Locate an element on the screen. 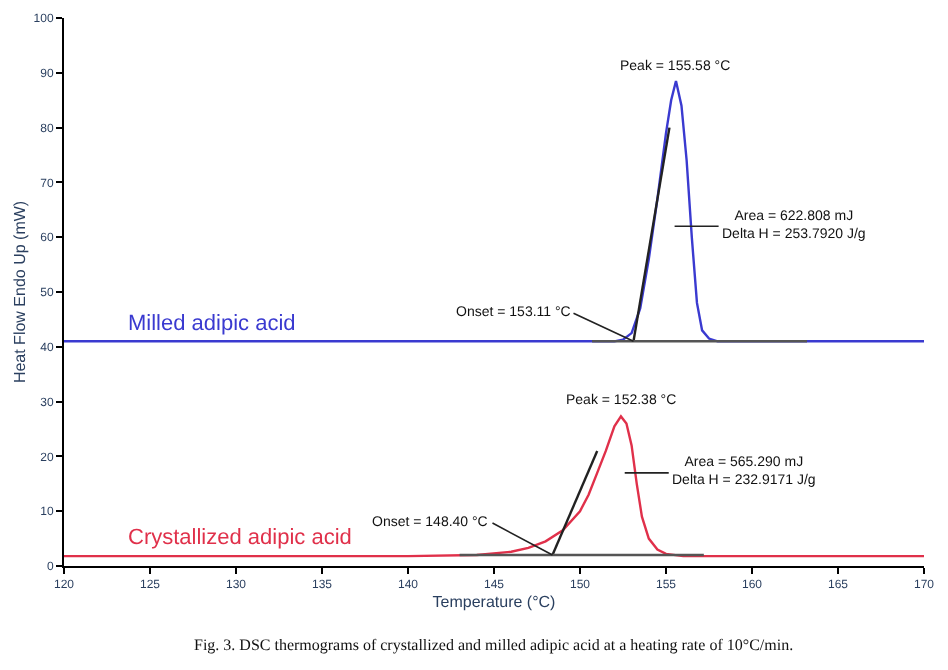 The width and height of the screenshot is (948, 670). caption: Fig. 3. DSC thermograms of crystallized and milled adipic acid at a heating rate of 10°C/min. is located at coordinates (494, 645).